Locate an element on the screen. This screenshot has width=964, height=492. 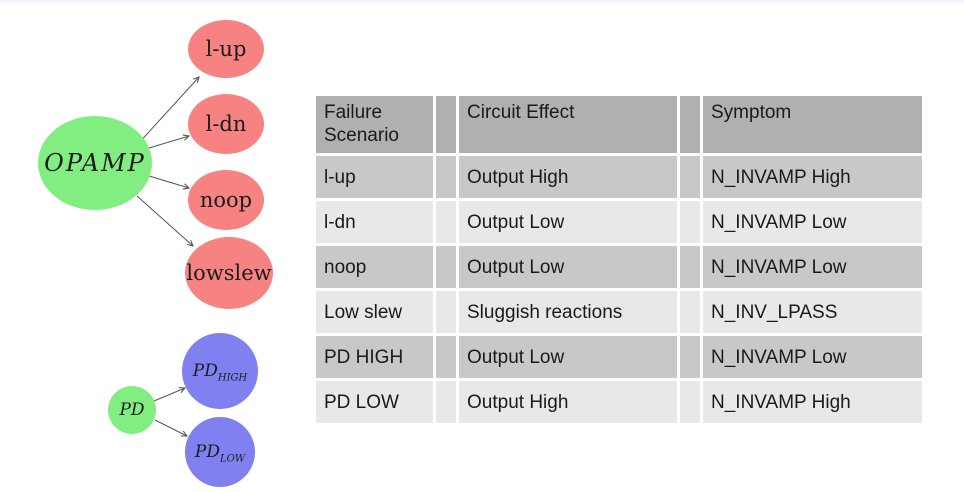
node-pd-label: PD is located at coordinates (132, 410).